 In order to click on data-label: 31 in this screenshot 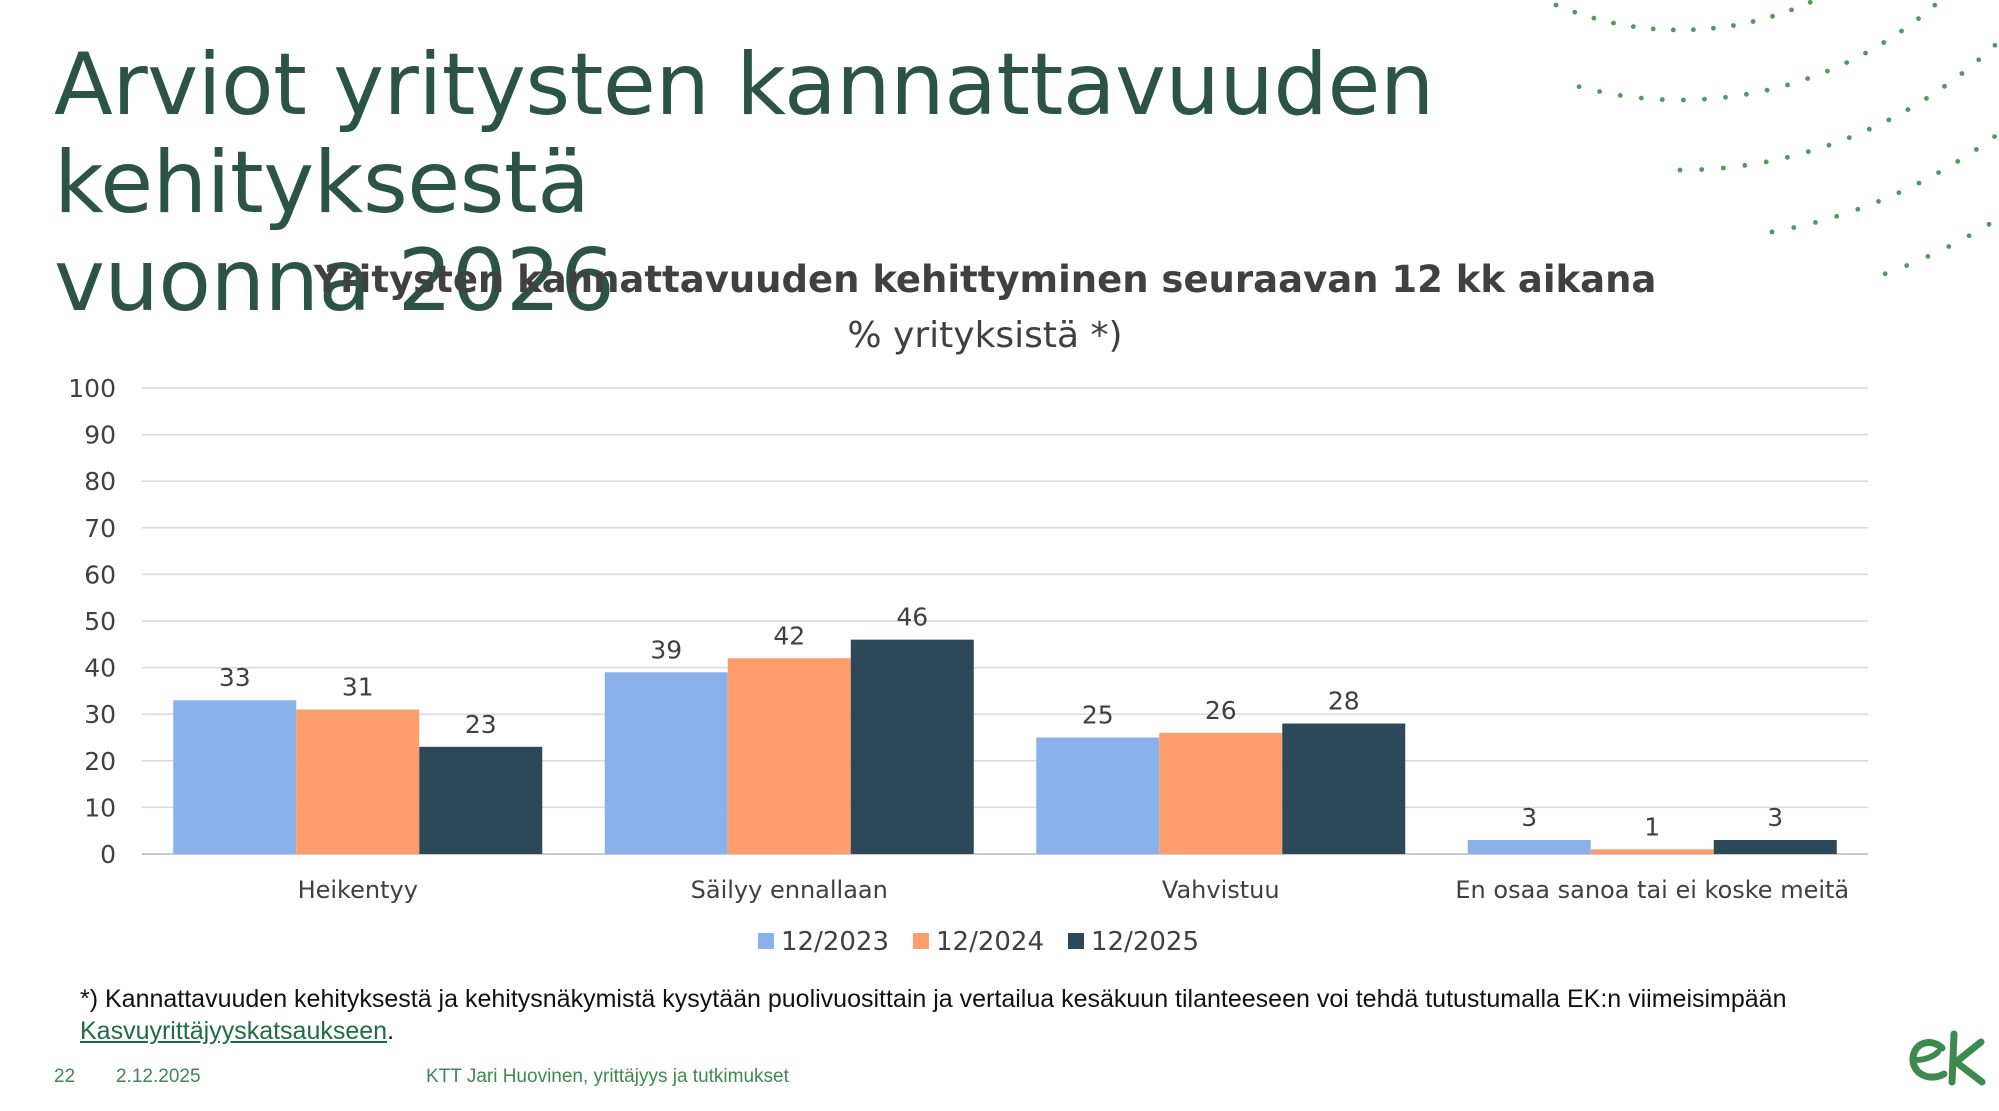, I will do `click(358, 687)`.